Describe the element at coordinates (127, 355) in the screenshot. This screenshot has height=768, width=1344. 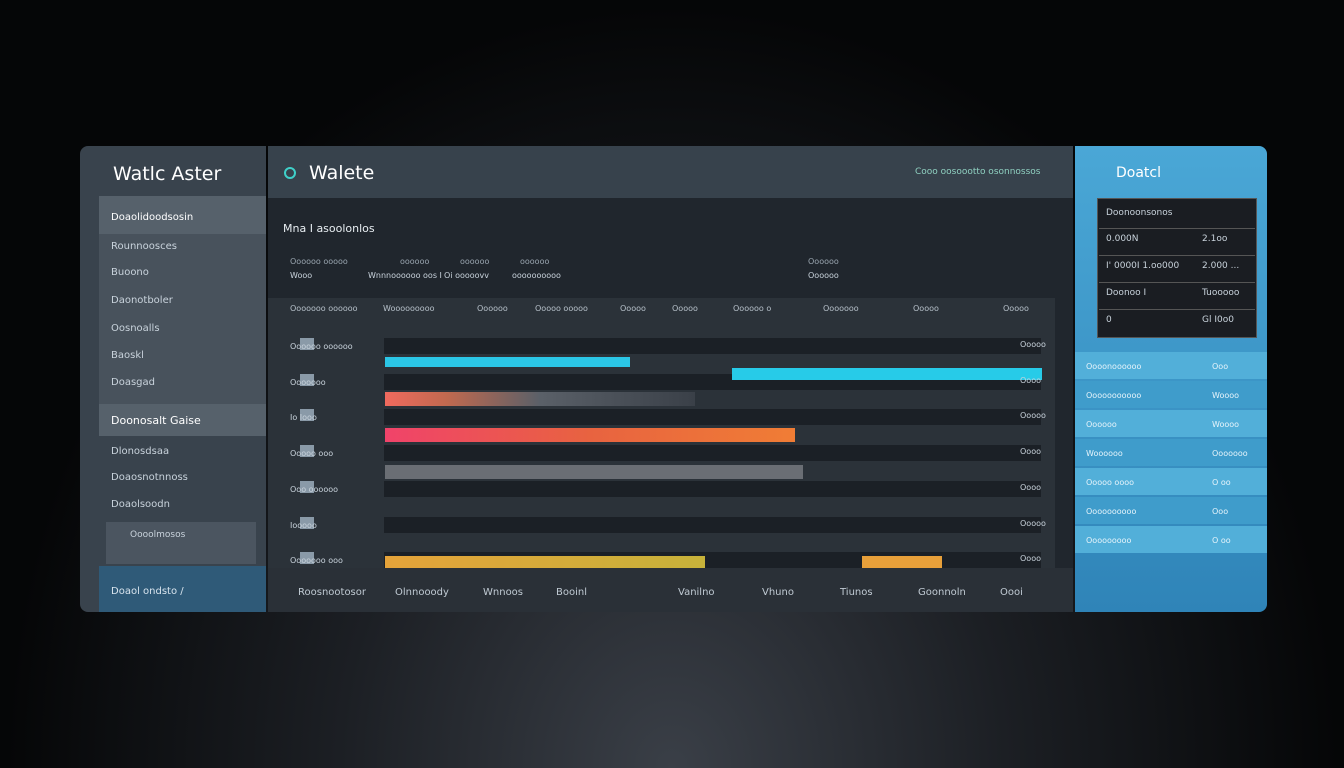
I see `nav-item: Baoskl` at that location.